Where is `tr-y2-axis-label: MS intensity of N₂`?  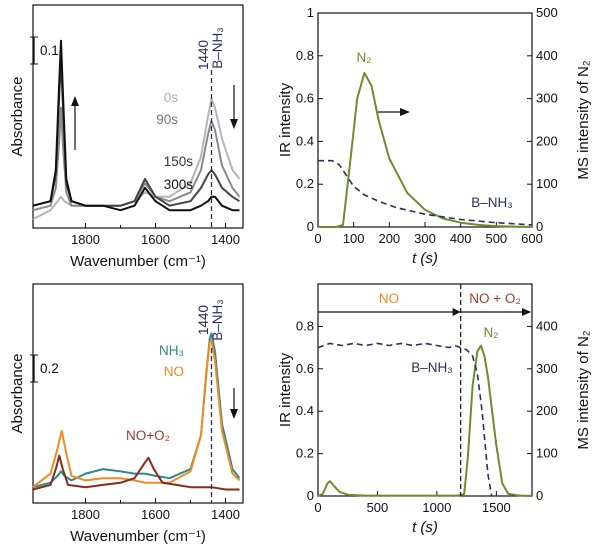 tr-y2-axis-label: MS intensity of N₂ is located at coordinates (583, 119).